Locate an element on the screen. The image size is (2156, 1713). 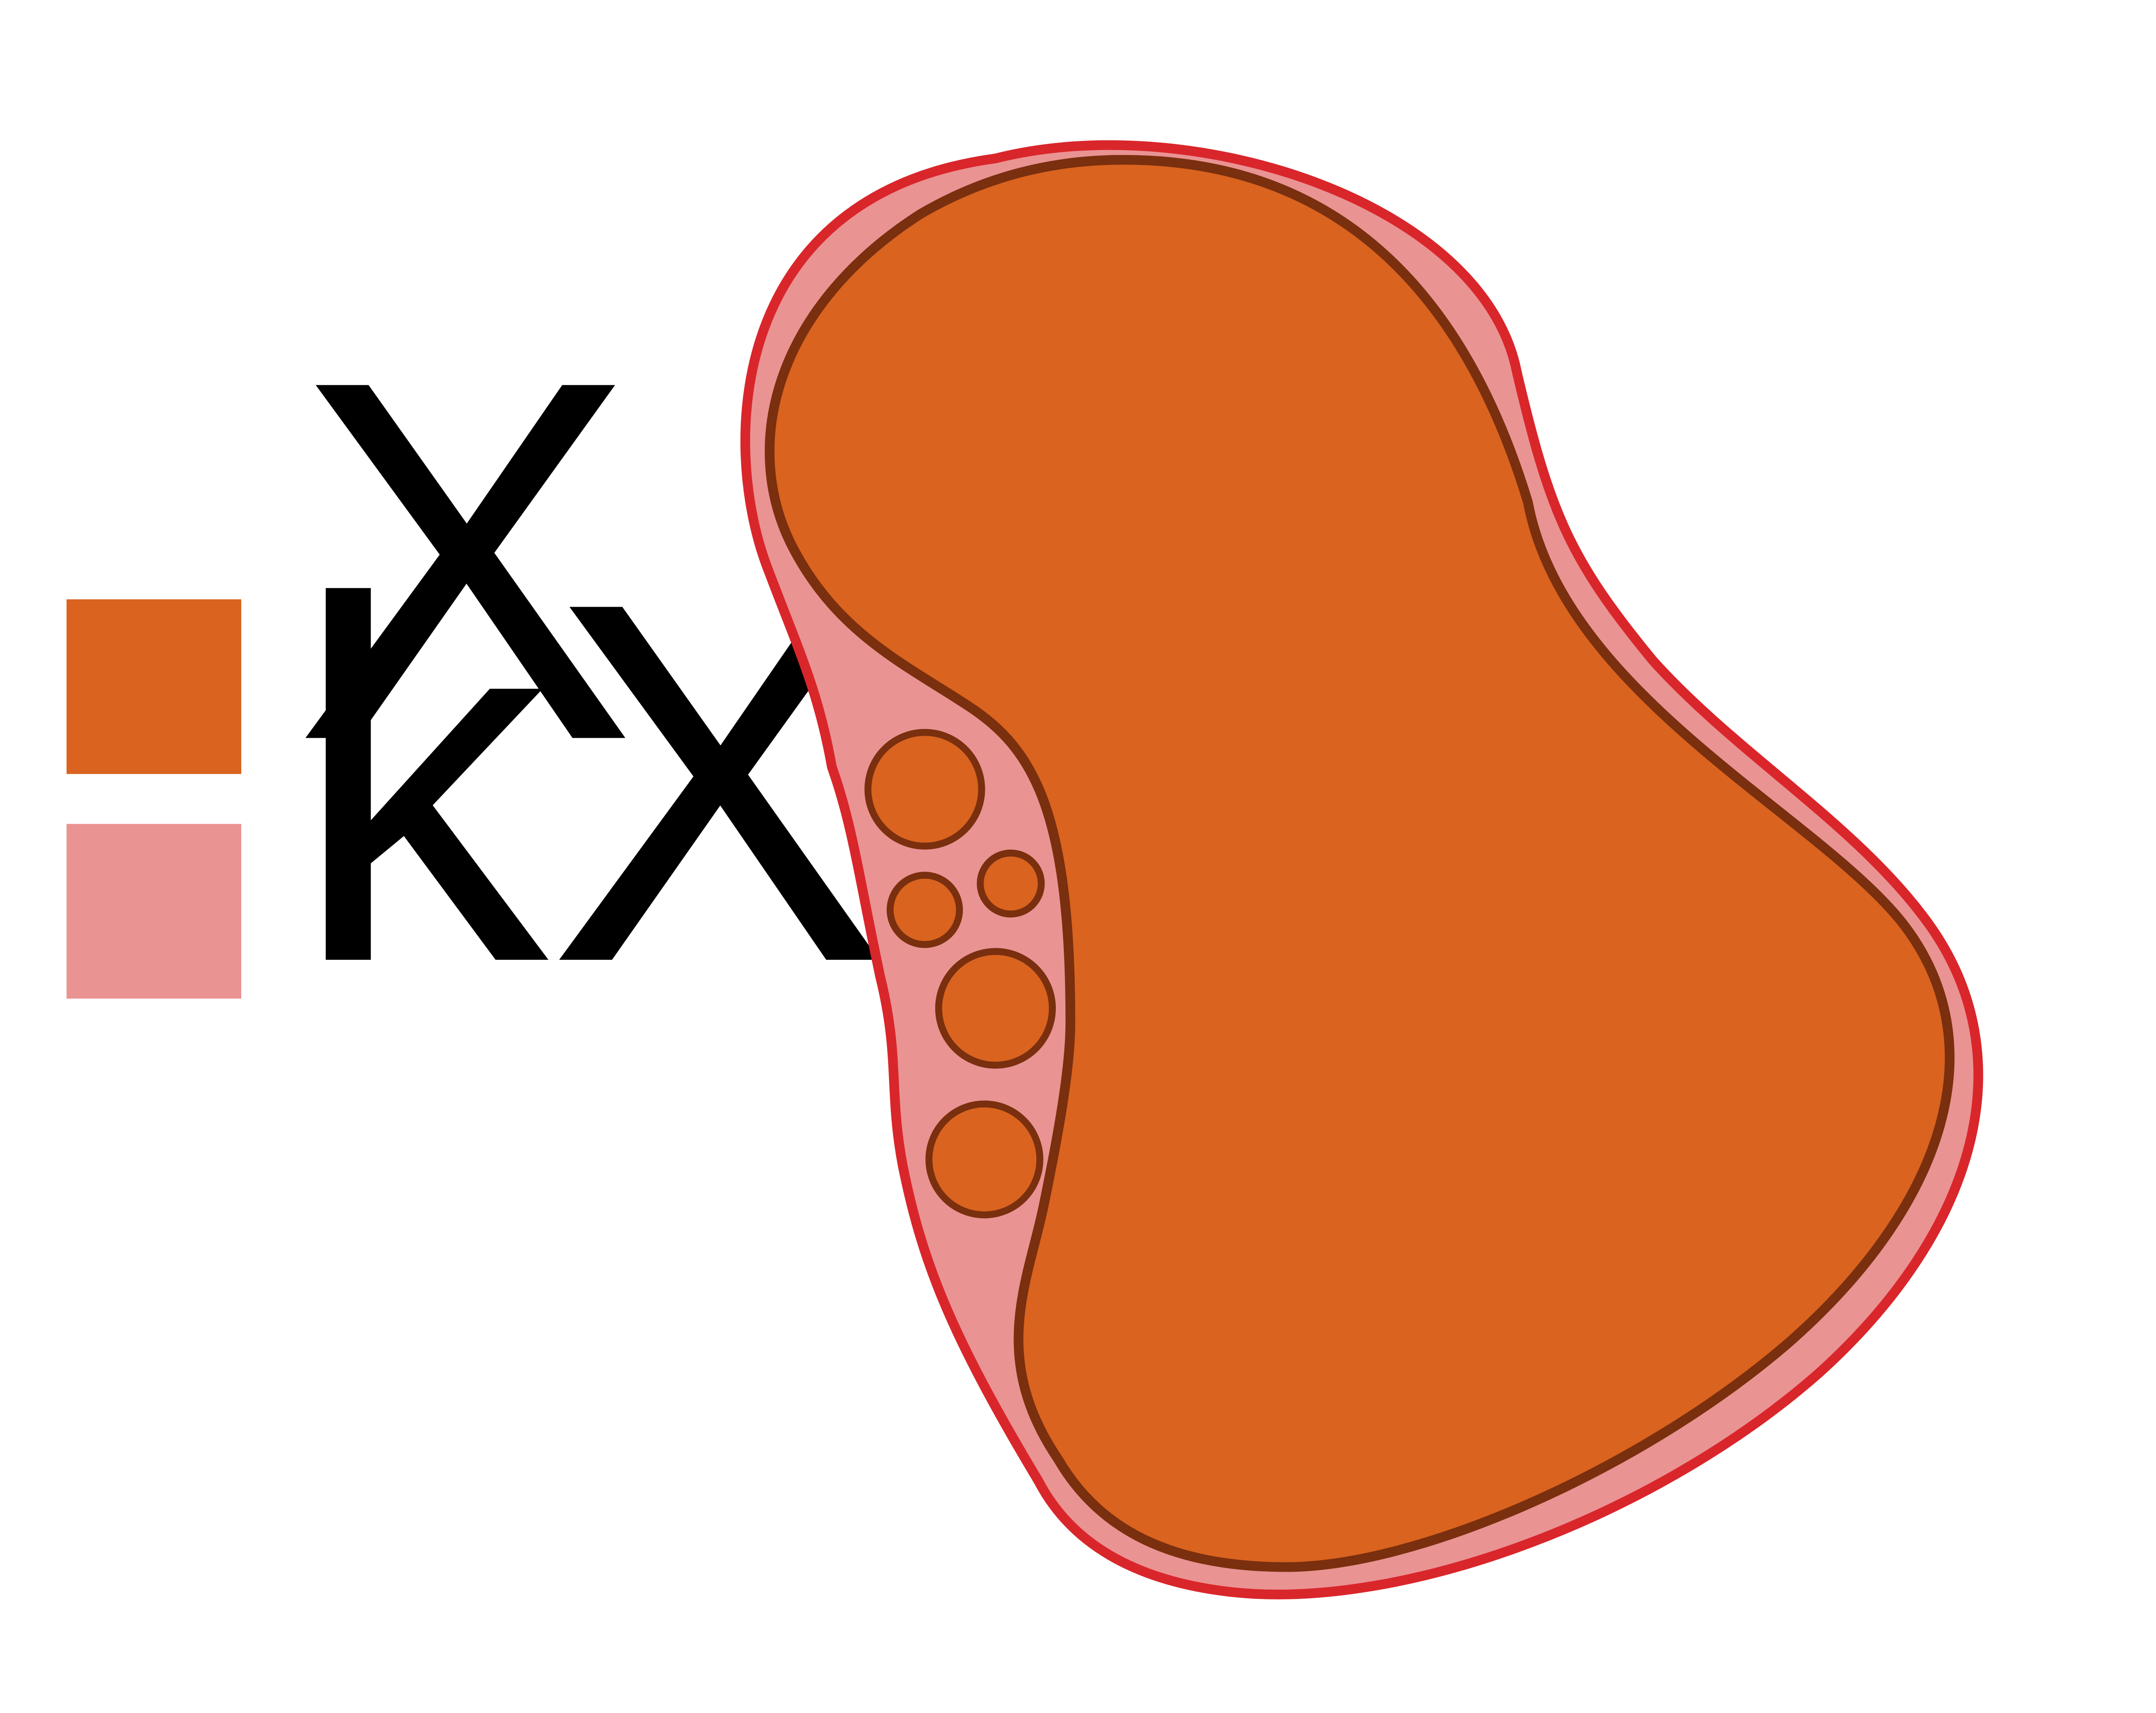
legend-swatch-x is located at coordinates (153, 687).